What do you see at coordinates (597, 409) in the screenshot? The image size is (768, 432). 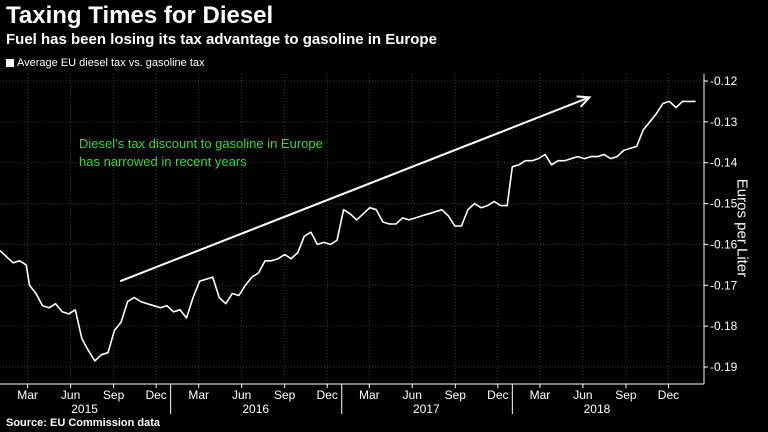 I see `year-label: 2018` at bounding box center [597, 409].